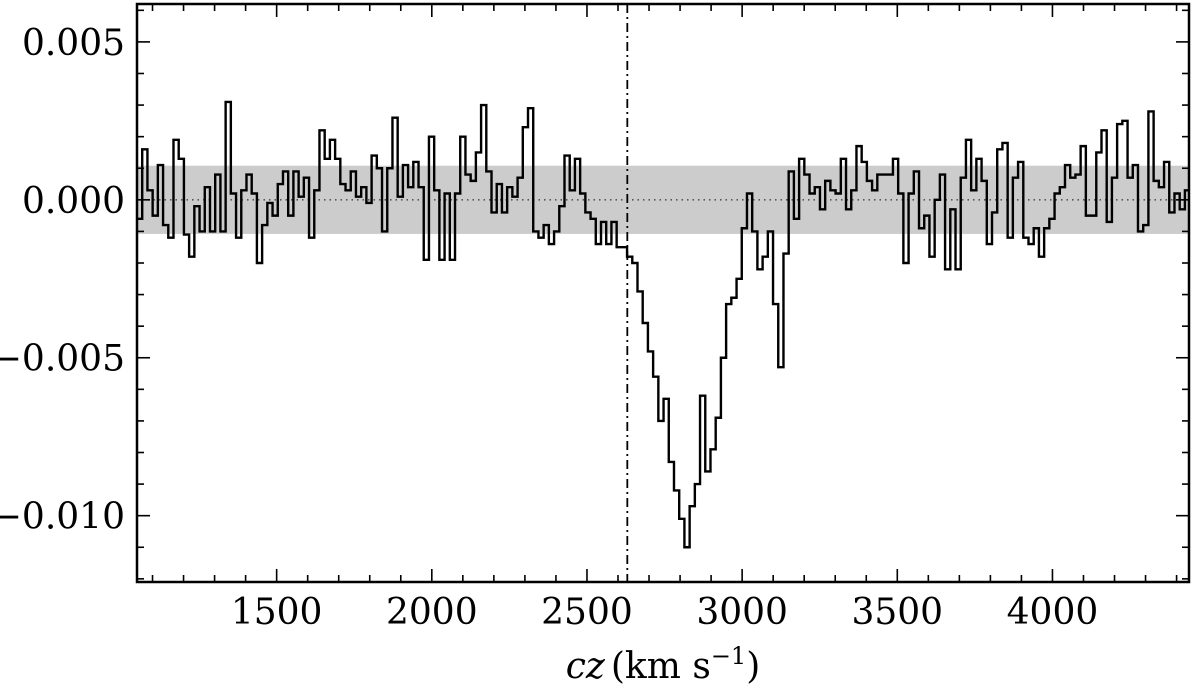 Image resolution: width=1200 pixels, height=694 pixels. Describe the element at coordinates (1053, 612) in the screenshot. I see `x-tick-label: 4000` at that location.